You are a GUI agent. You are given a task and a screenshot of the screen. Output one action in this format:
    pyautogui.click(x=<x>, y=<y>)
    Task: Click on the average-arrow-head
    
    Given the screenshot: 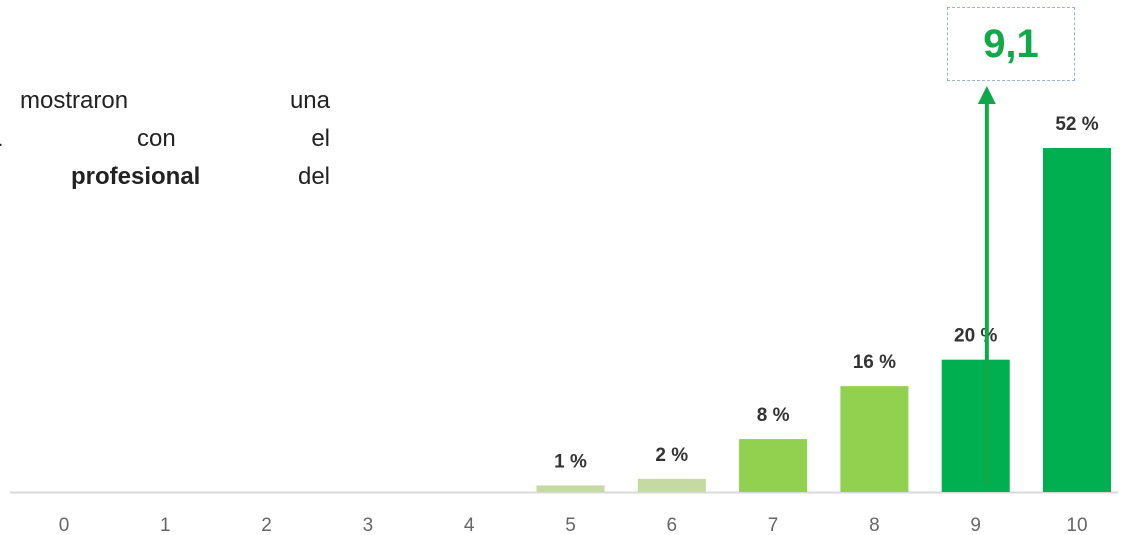 What is the action you would take?
    pyautogui.click(x=986, y=95)
    